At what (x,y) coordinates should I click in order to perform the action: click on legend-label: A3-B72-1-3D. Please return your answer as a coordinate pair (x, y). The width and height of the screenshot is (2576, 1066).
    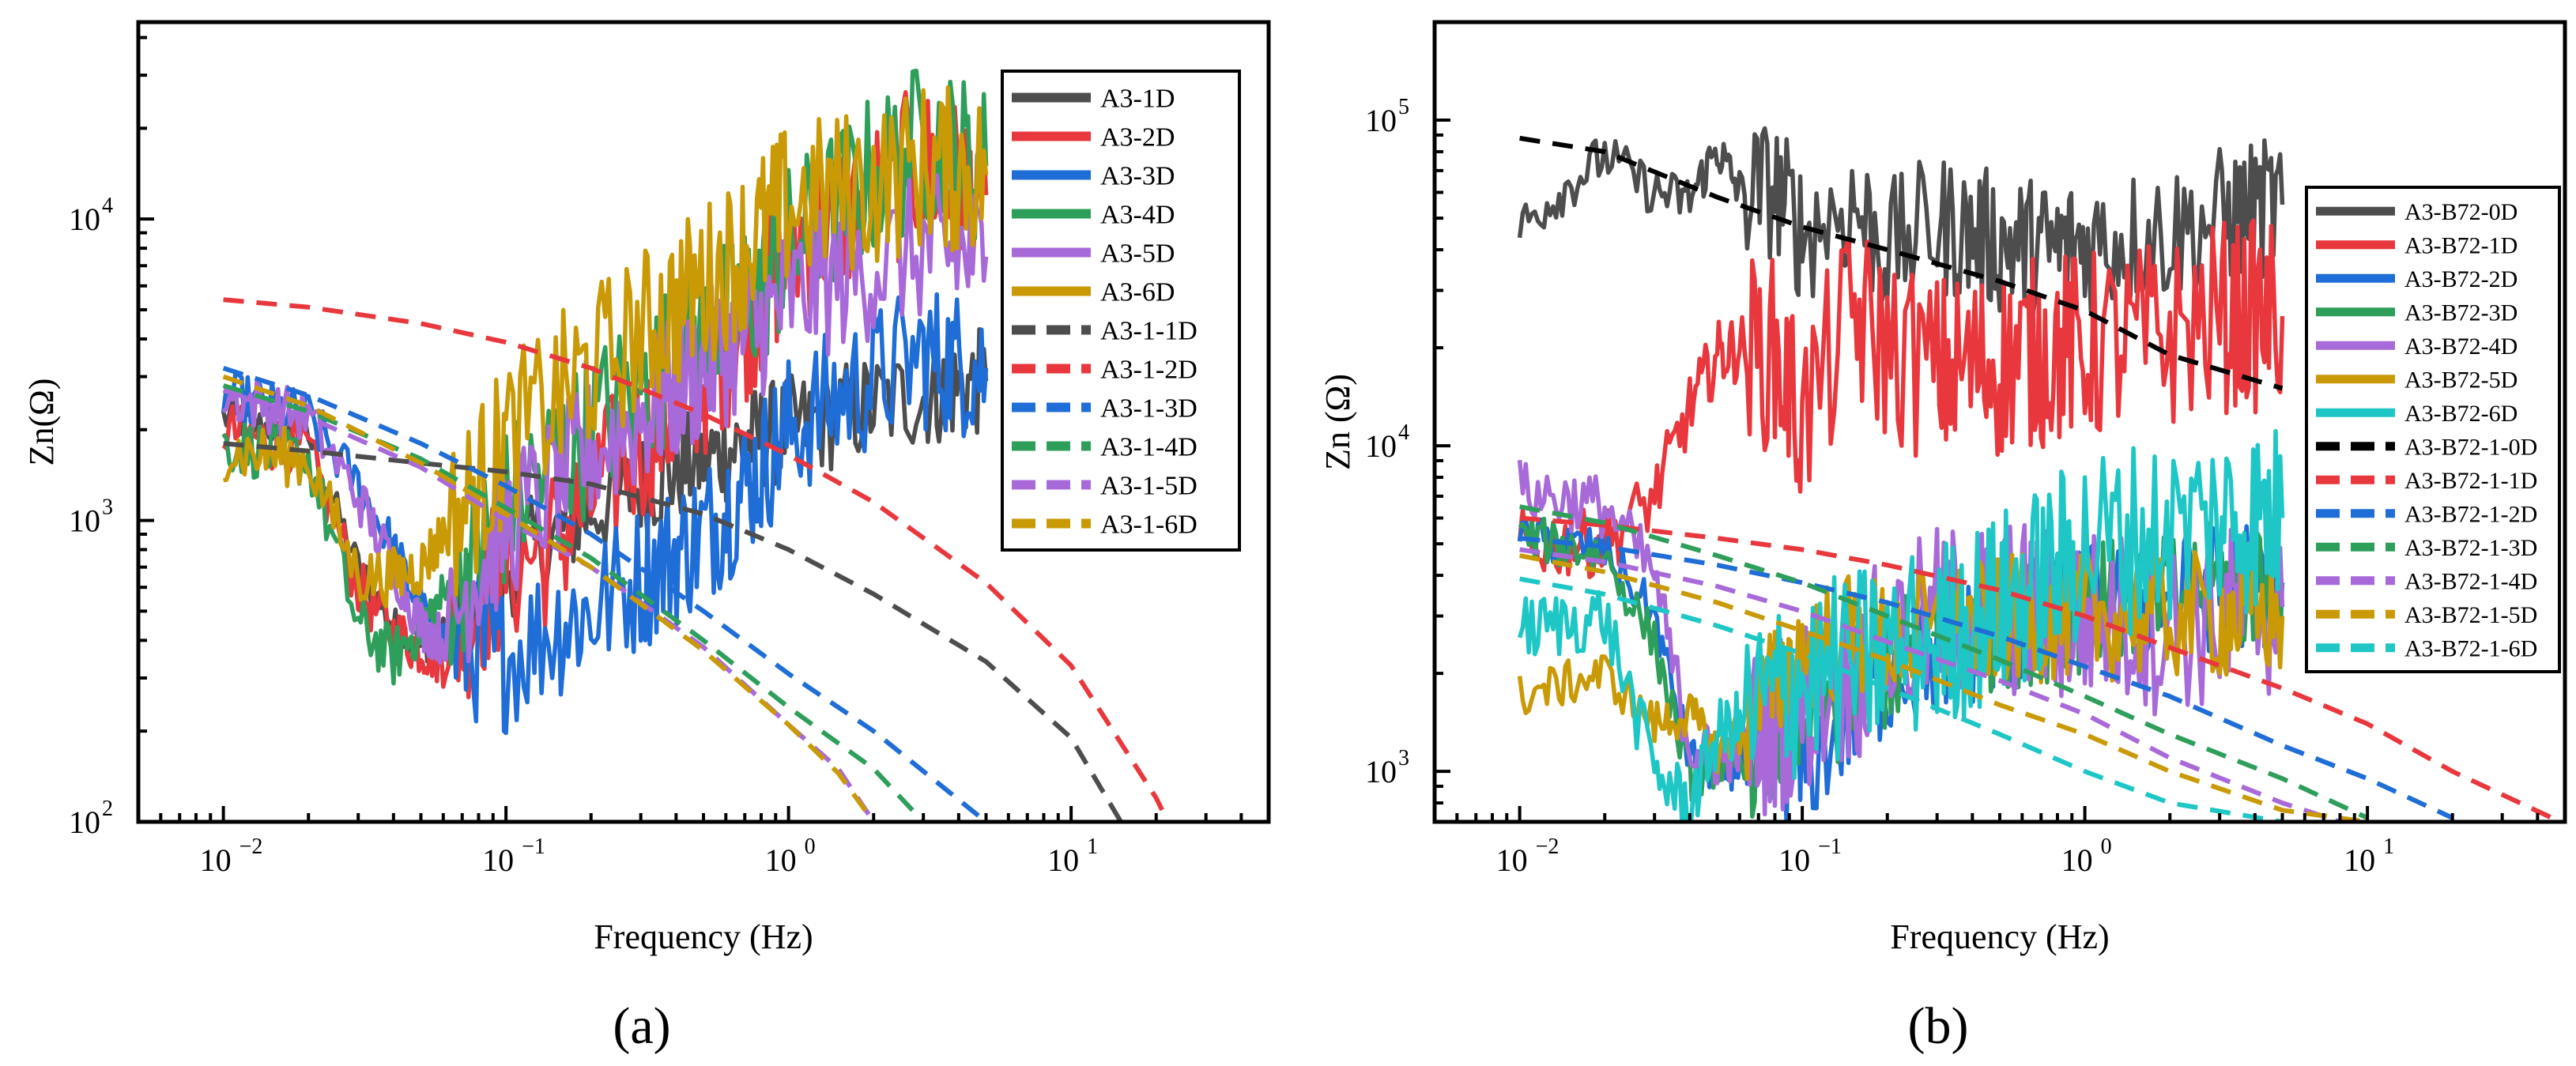
    Looking at the image, I should click on (2470, 548).